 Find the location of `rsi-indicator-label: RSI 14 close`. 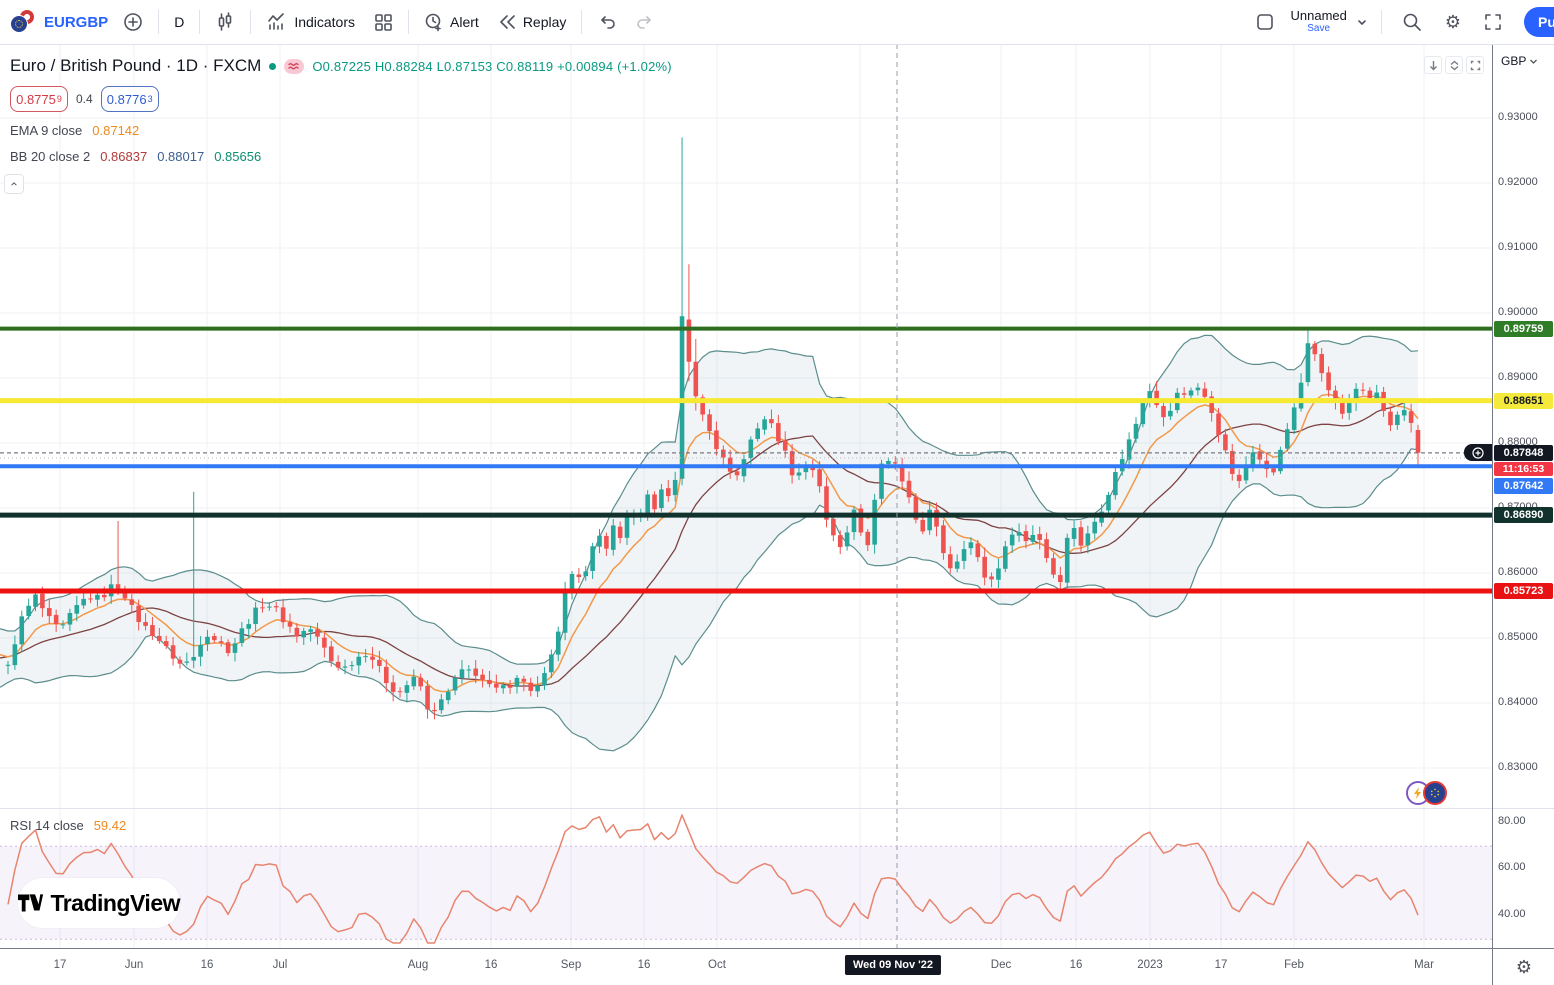

rsi-indicator-label: RSI 14 close is located at coordinates (47, 825).